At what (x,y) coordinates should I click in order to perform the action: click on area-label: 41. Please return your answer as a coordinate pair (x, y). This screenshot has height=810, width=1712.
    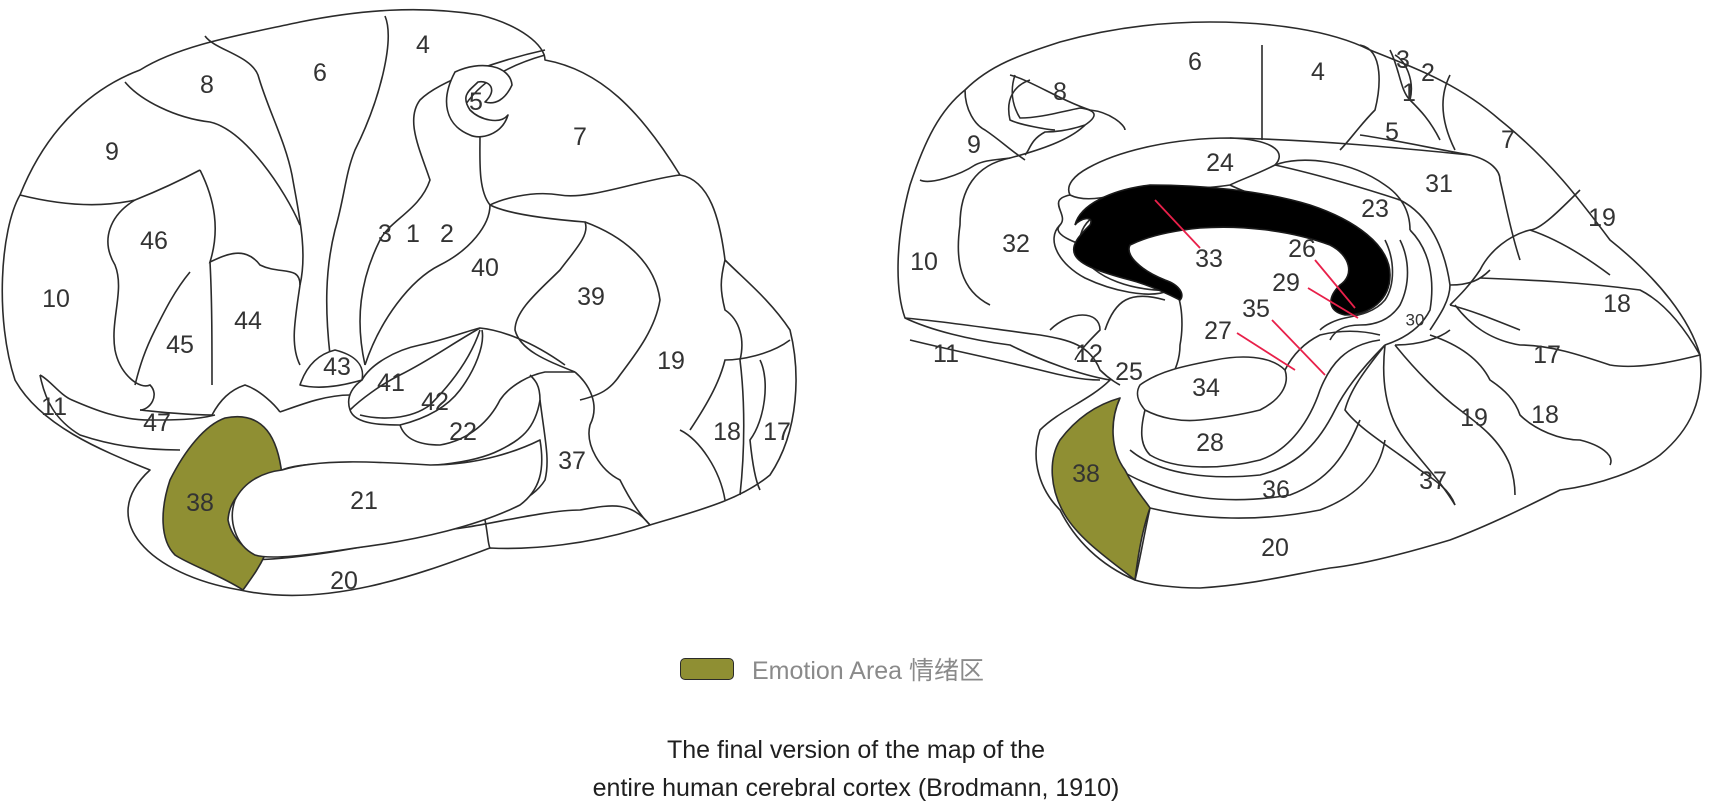
    Looking at the image, I should click on (391, 383).